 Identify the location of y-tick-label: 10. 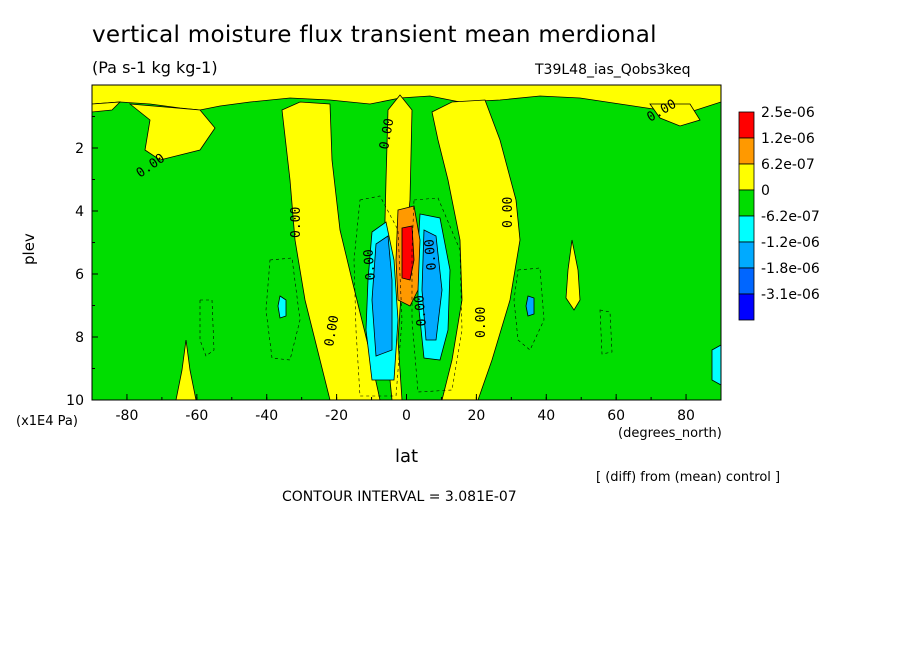
(75, 401).